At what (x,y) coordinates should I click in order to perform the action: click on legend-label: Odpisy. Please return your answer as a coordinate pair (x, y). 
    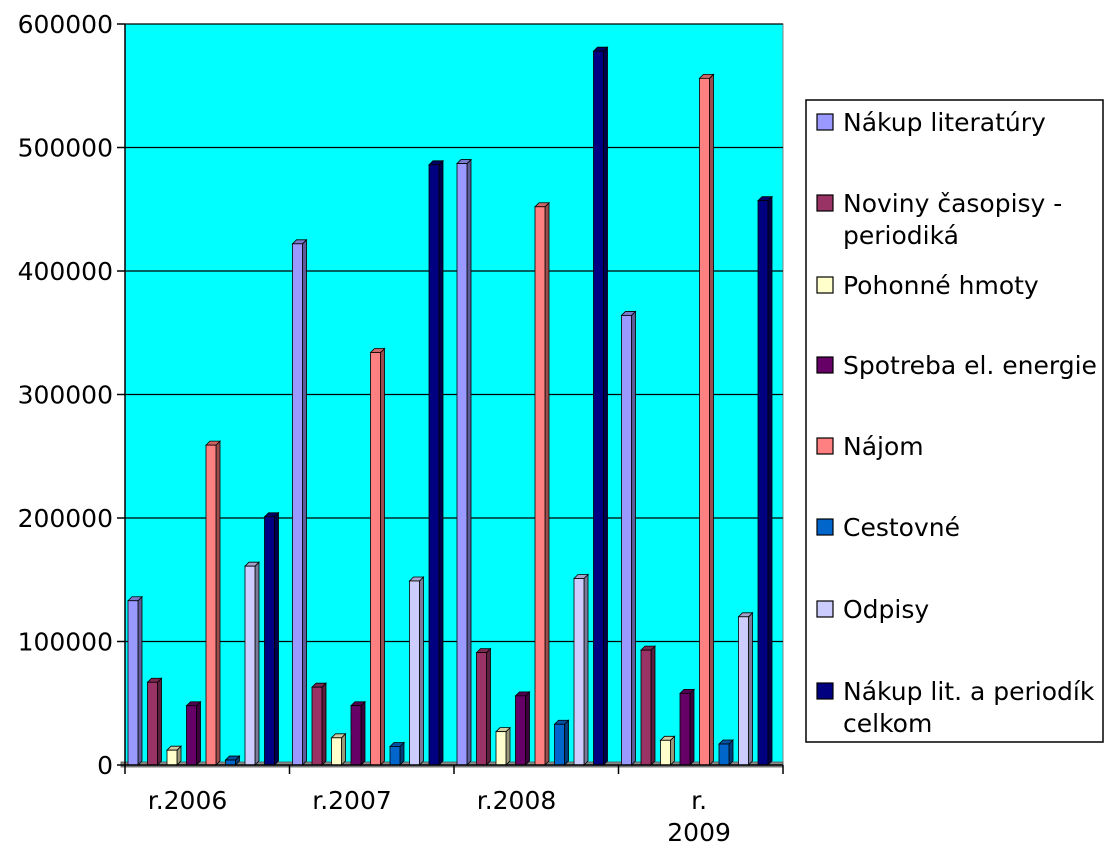
    Looking at the image, I should click on (886, 609).